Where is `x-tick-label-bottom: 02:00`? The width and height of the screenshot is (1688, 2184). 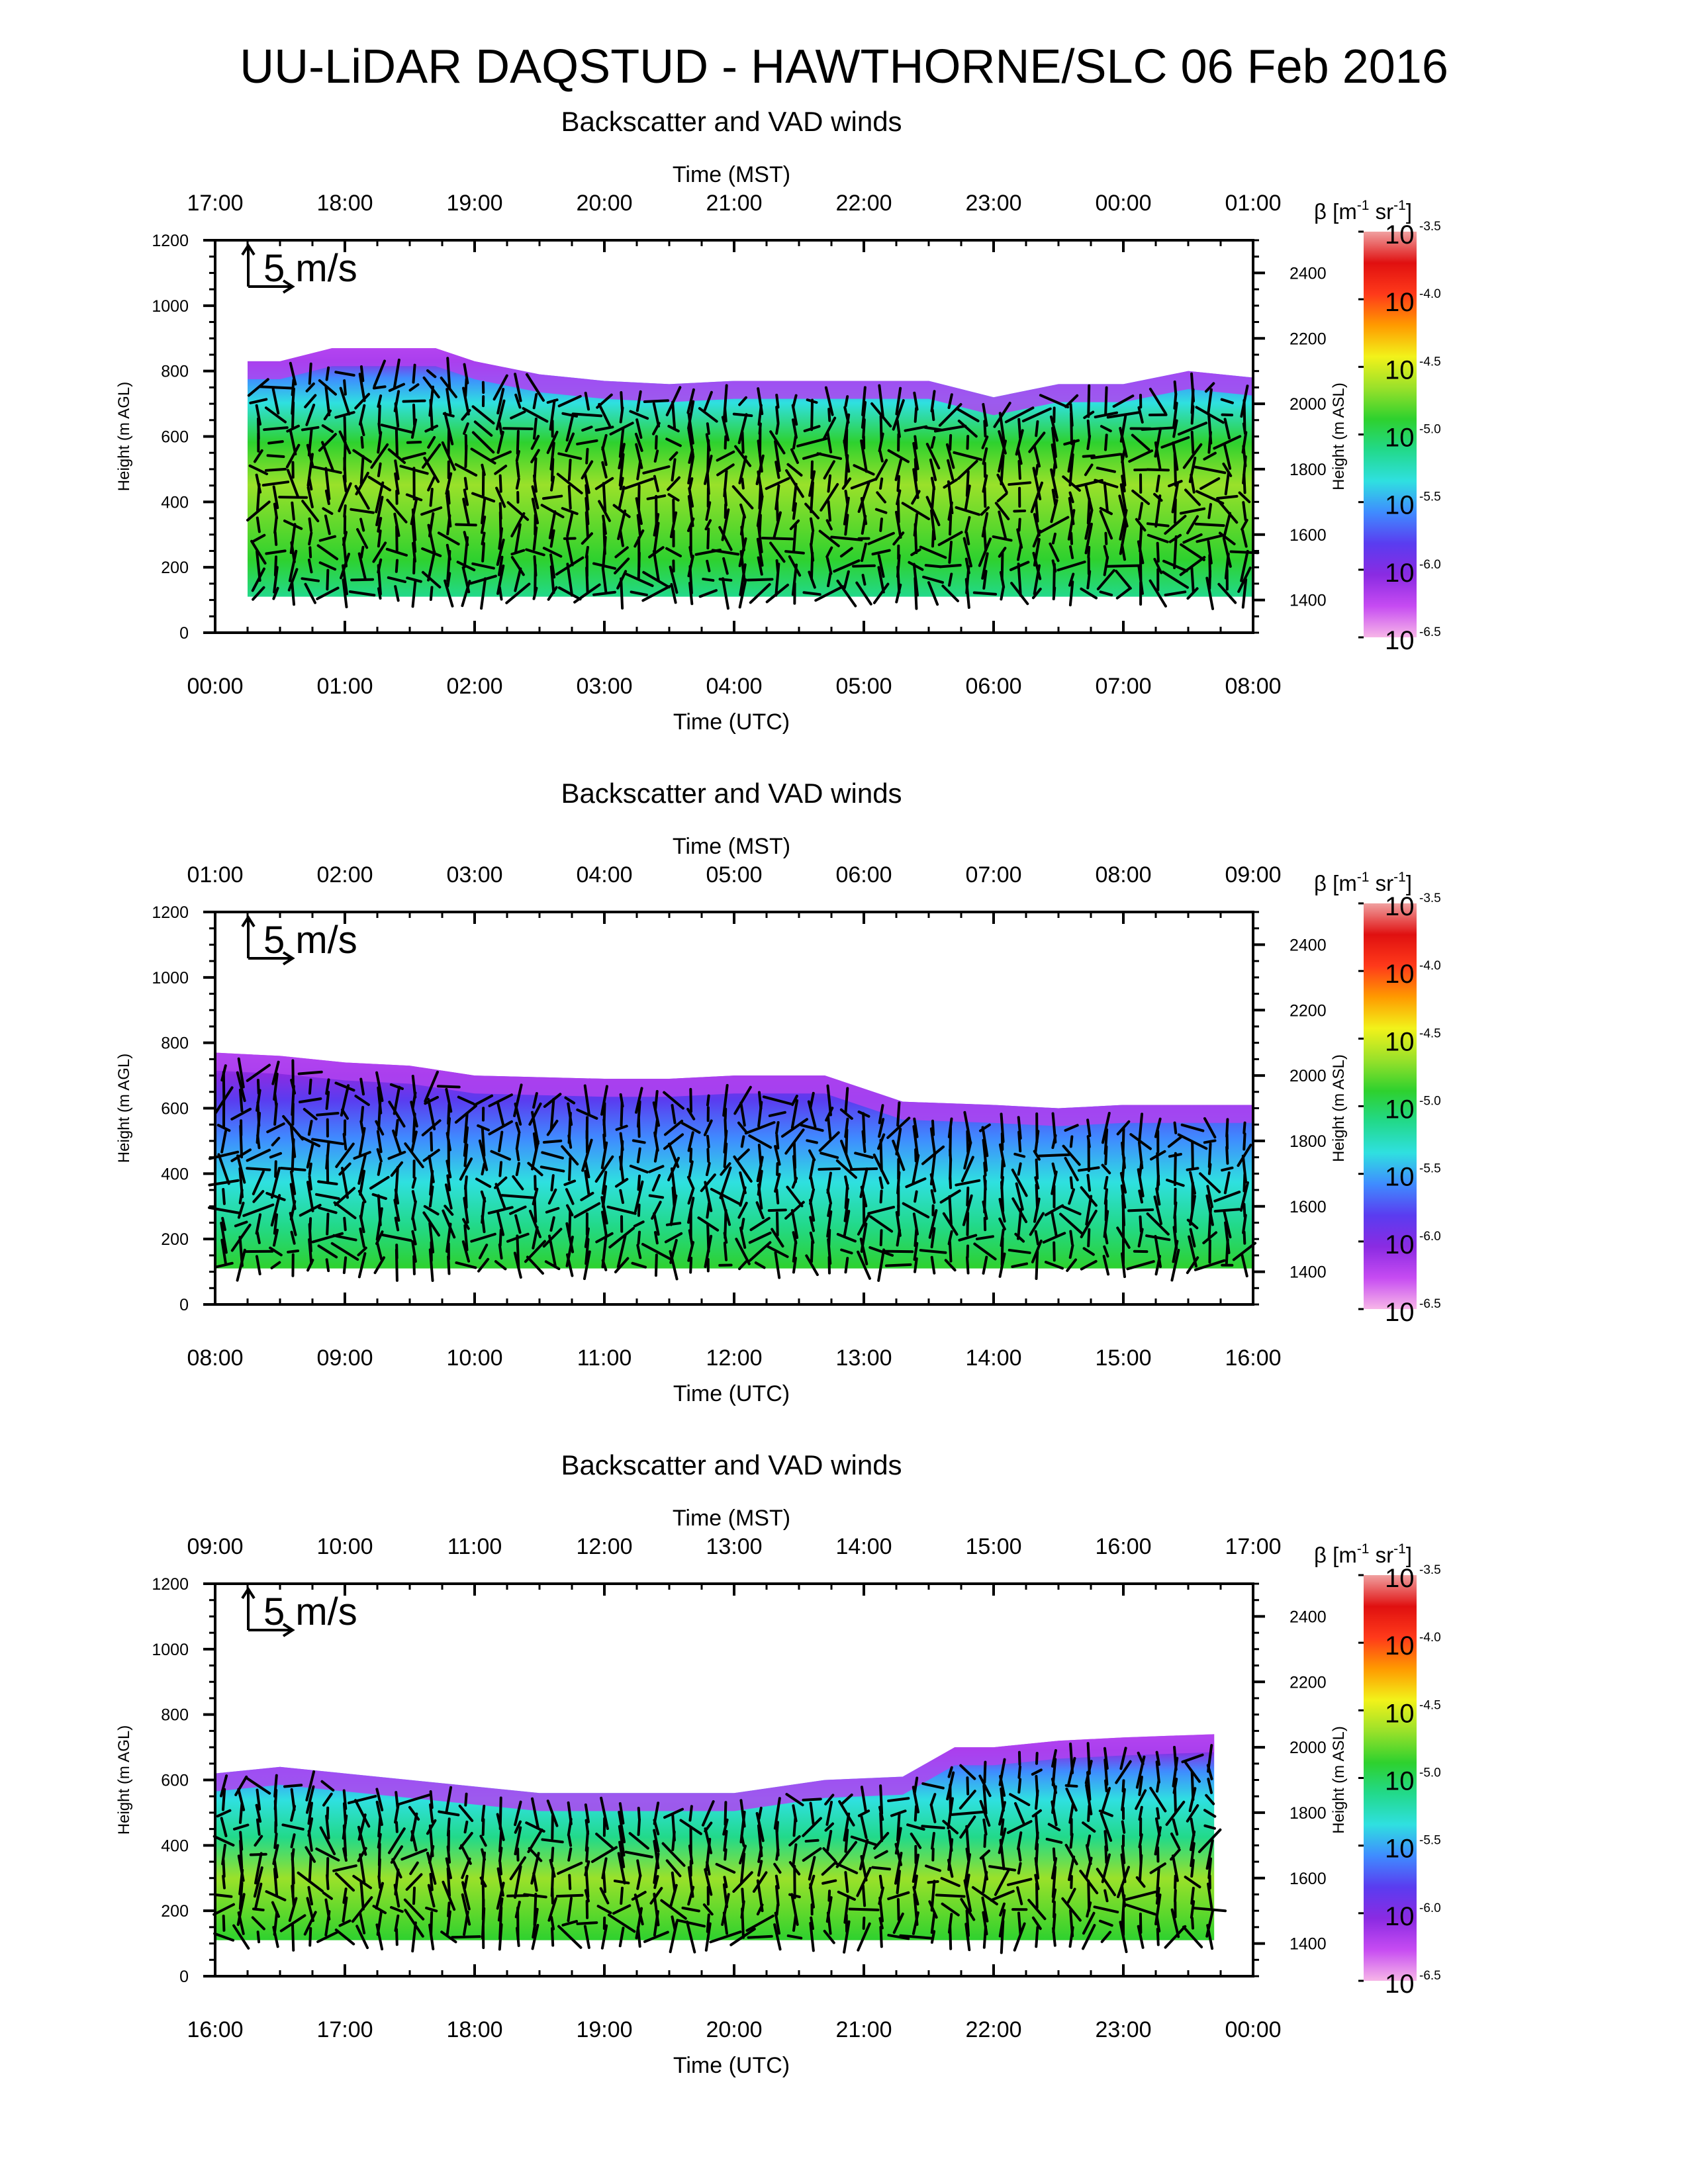 x-tick-label-bottom: 02:00 is located at coordinates (474, 687).